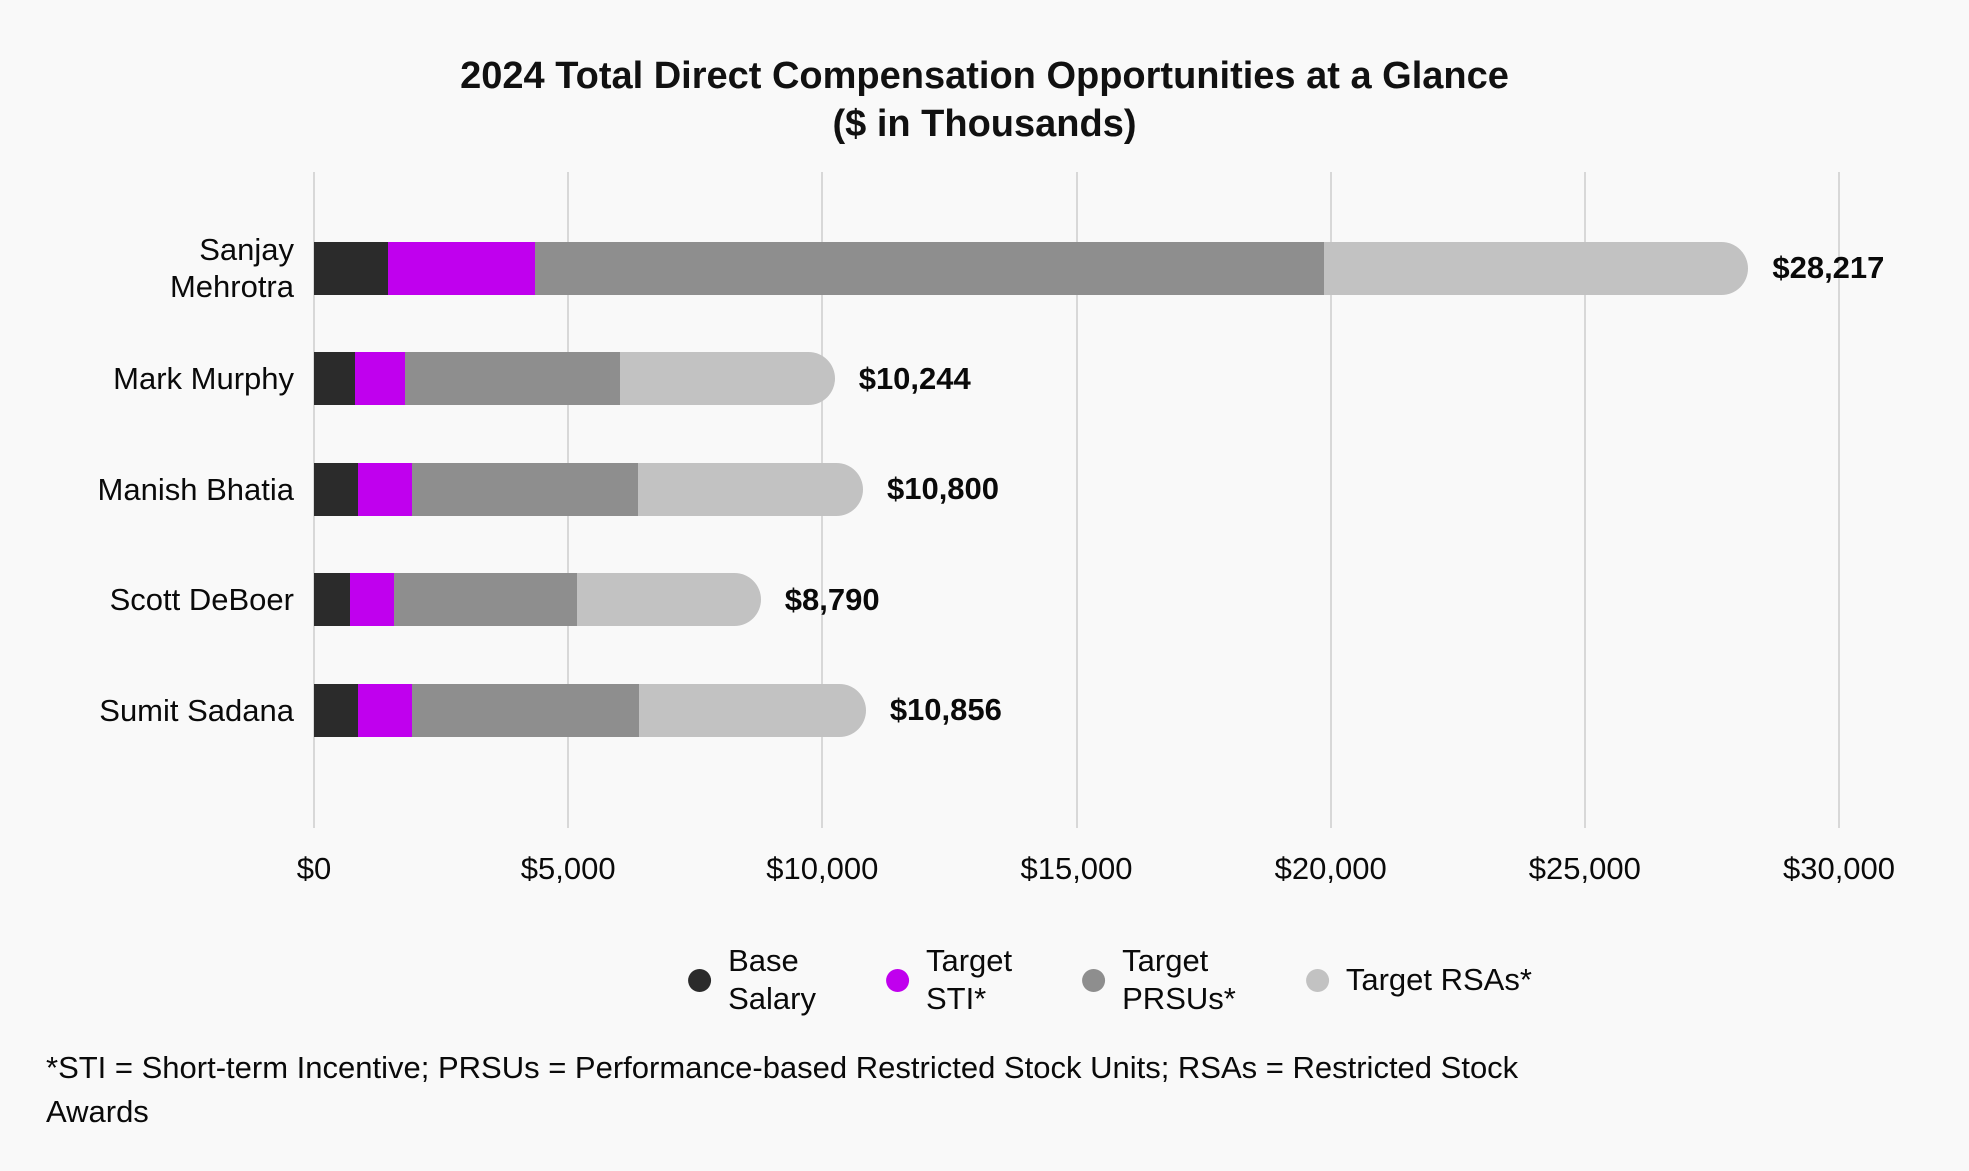 Image resolution: width=1969 pixels, height=1171 pixels. Describe the element at coordinates (772, 979) in the screenshot. I see `legend-label: Base Salary` at that location.